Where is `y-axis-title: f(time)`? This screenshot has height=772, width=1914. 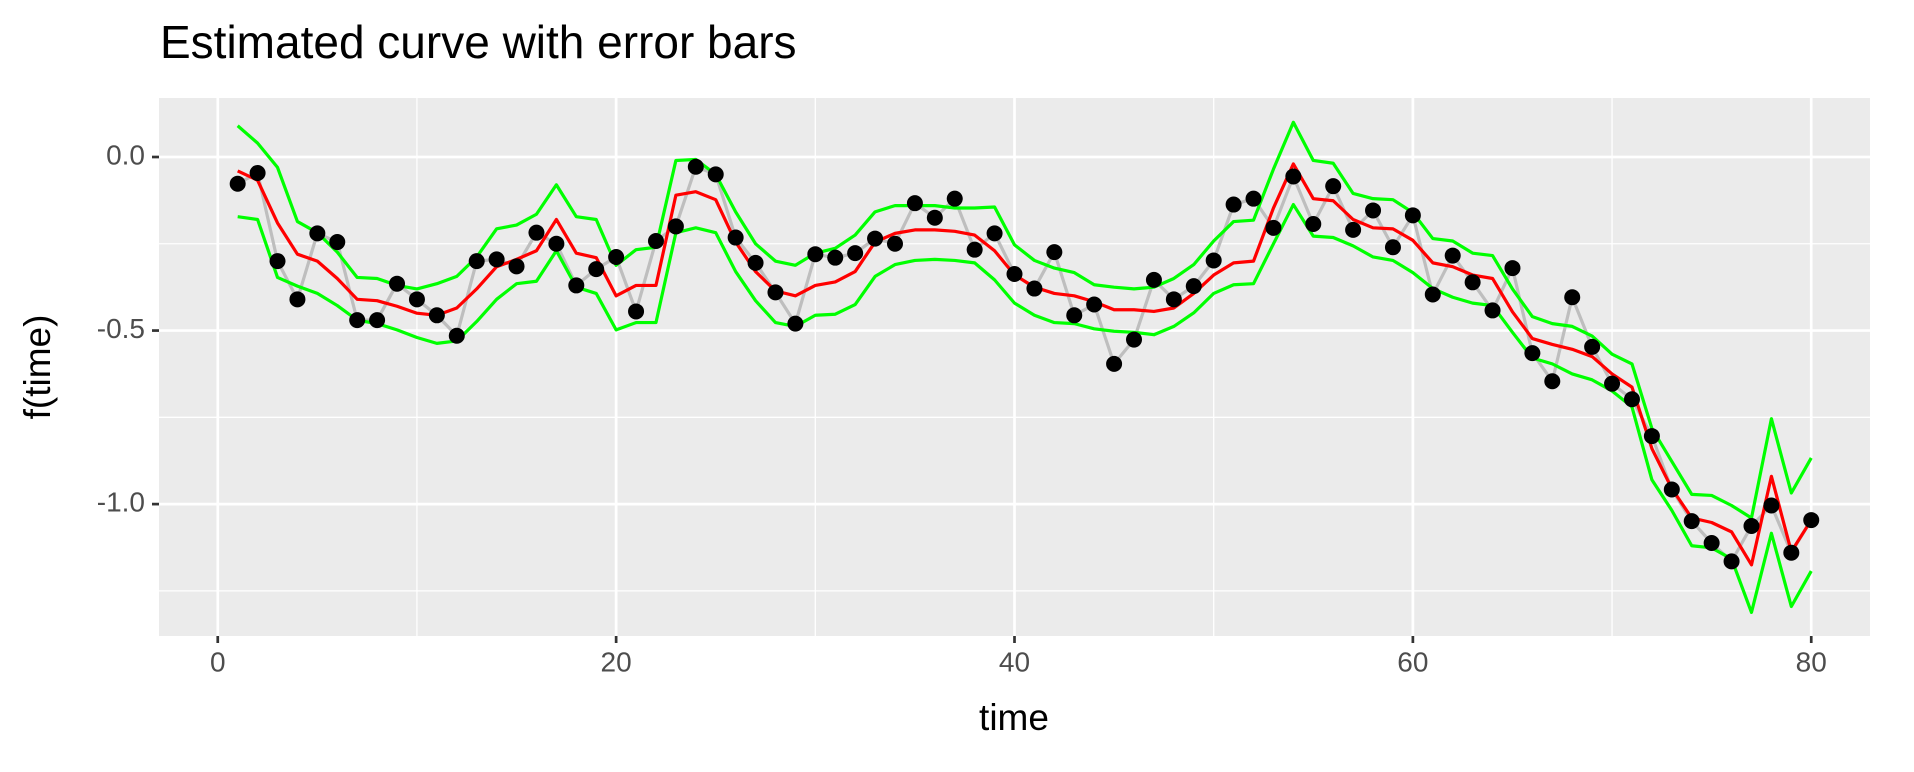 y-axis-title: f(time) is located at coordinates (37, 367).